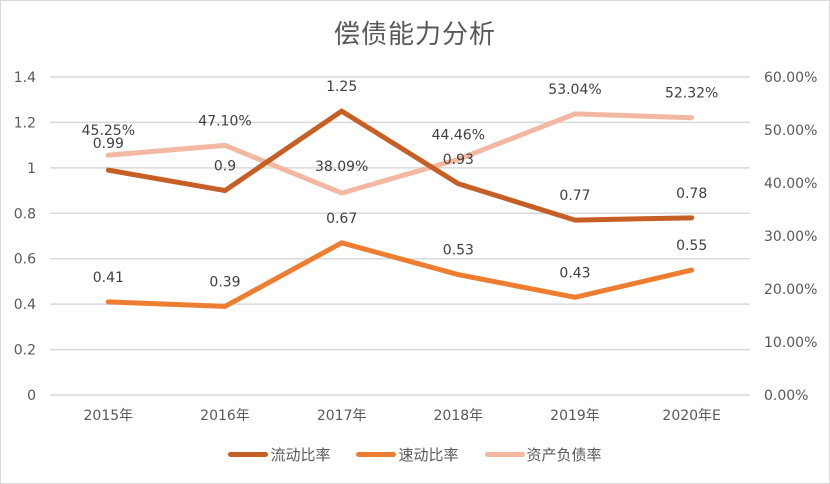 Image resolution: width=830 pixels, height=484 pixels. What do you see at coordinates (225, 167) in the screenshot?
I see `data-label: 0.9` at bounding box center [225, 167].